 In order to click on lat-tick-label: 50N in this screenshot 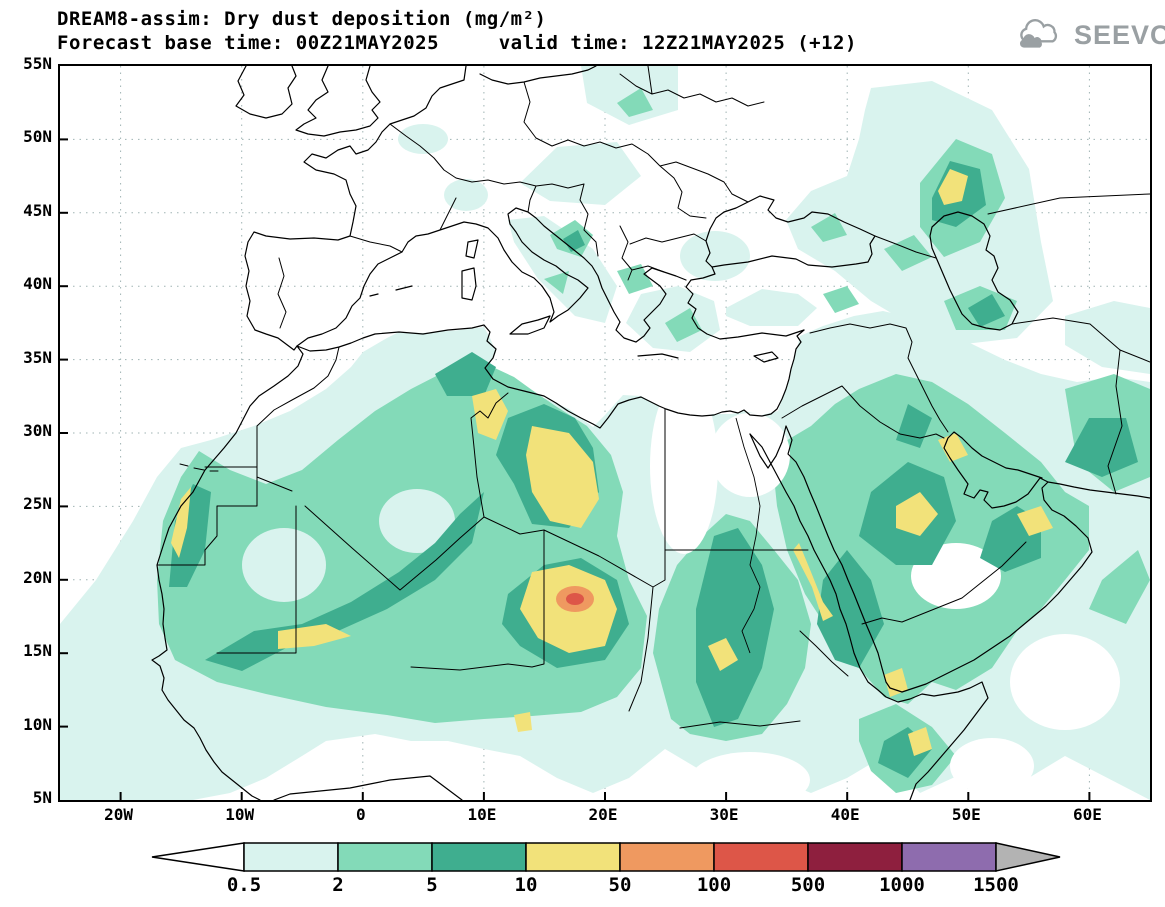, I will do `click(37, 137)`.